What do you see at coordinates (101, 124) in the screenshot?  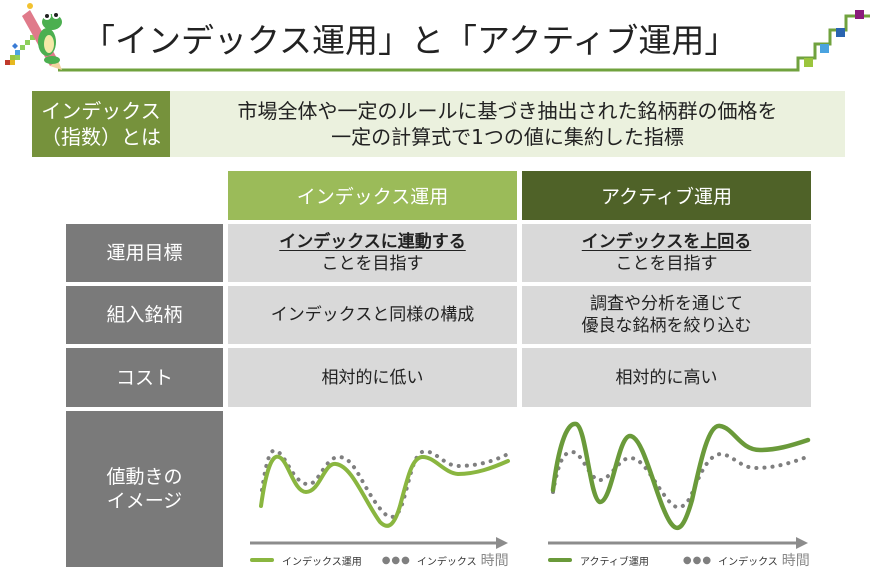 I see `definition-label: インデックス （指数）とは` at bounding box center [101, 124].